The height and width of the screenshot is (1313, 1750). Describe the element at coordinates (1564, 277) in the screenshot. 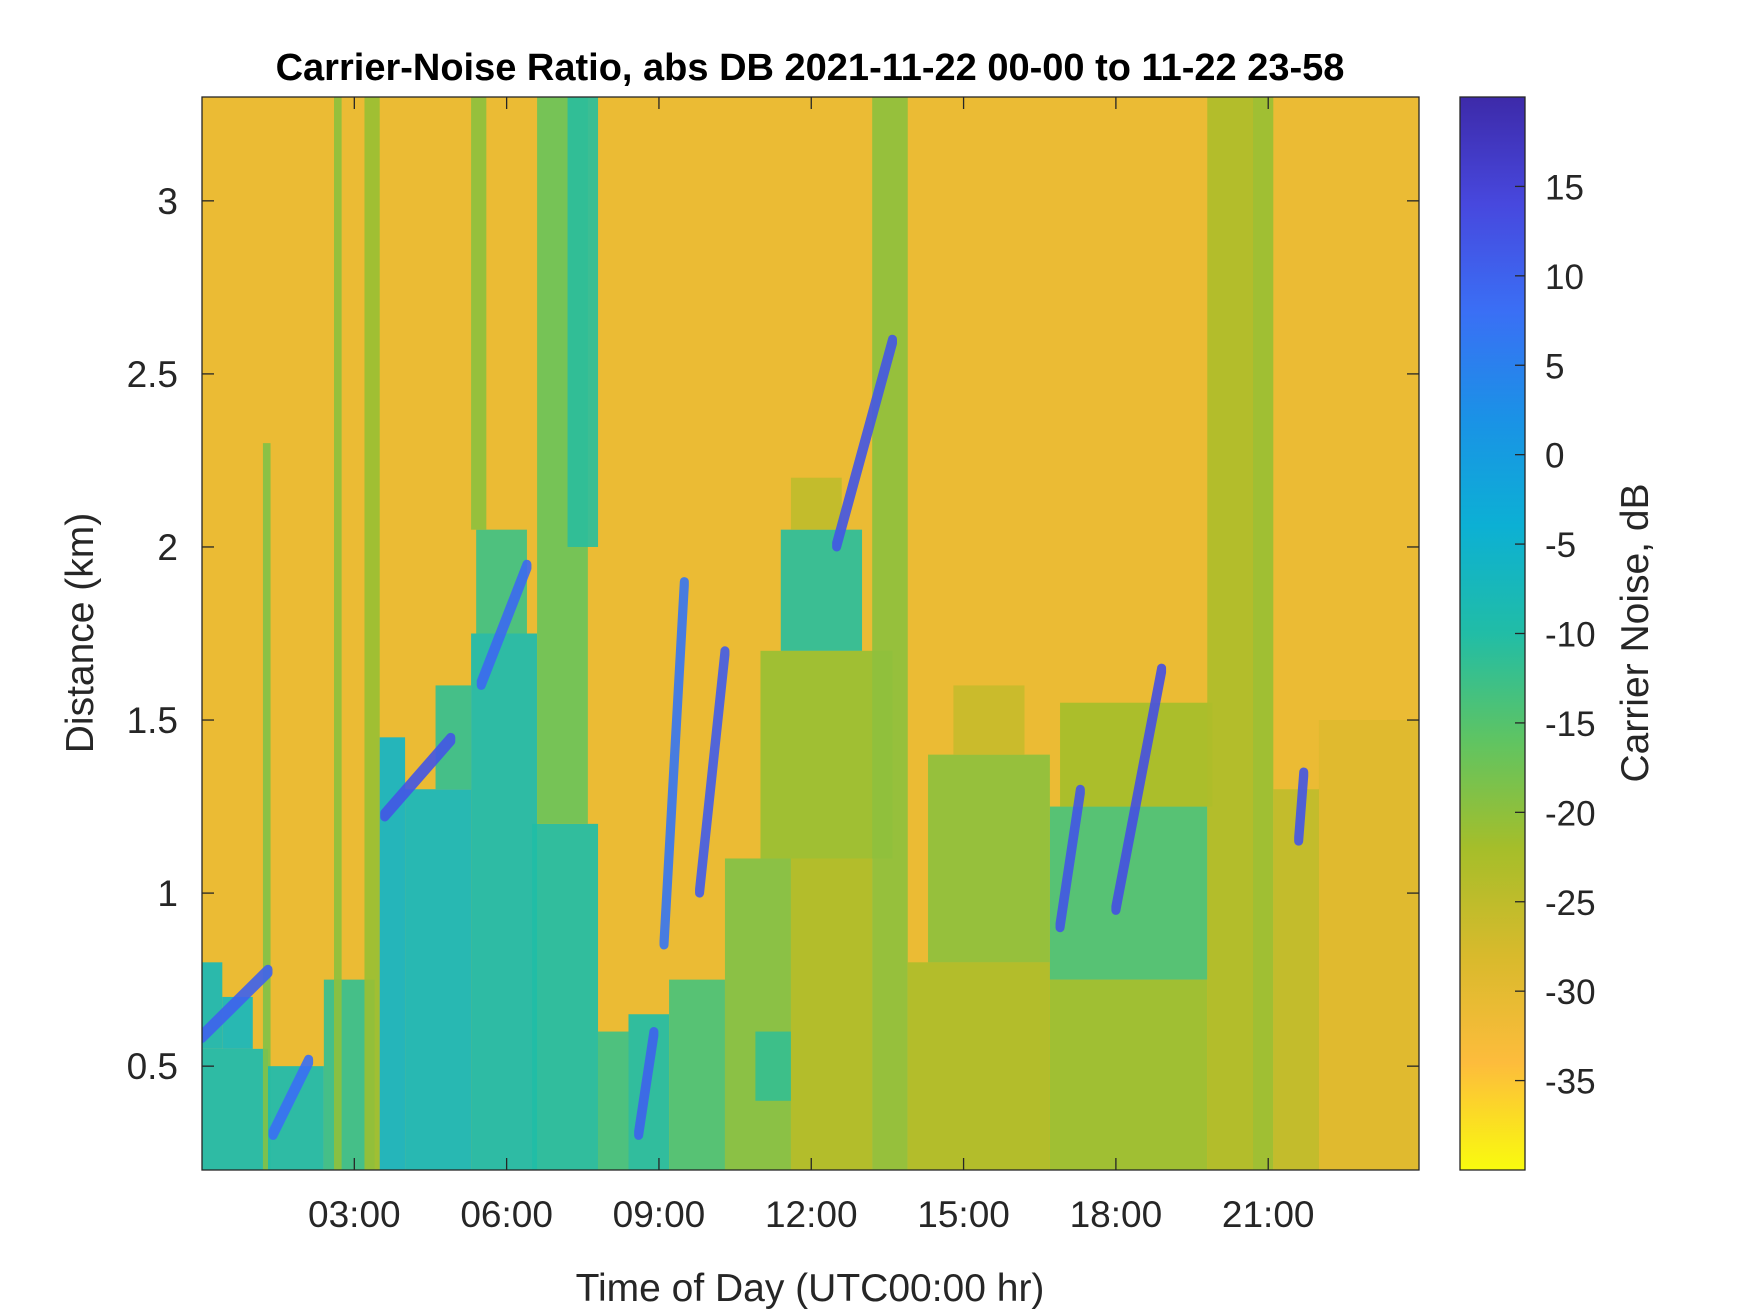

I see `colorbar-tick-label: 10` at that location.